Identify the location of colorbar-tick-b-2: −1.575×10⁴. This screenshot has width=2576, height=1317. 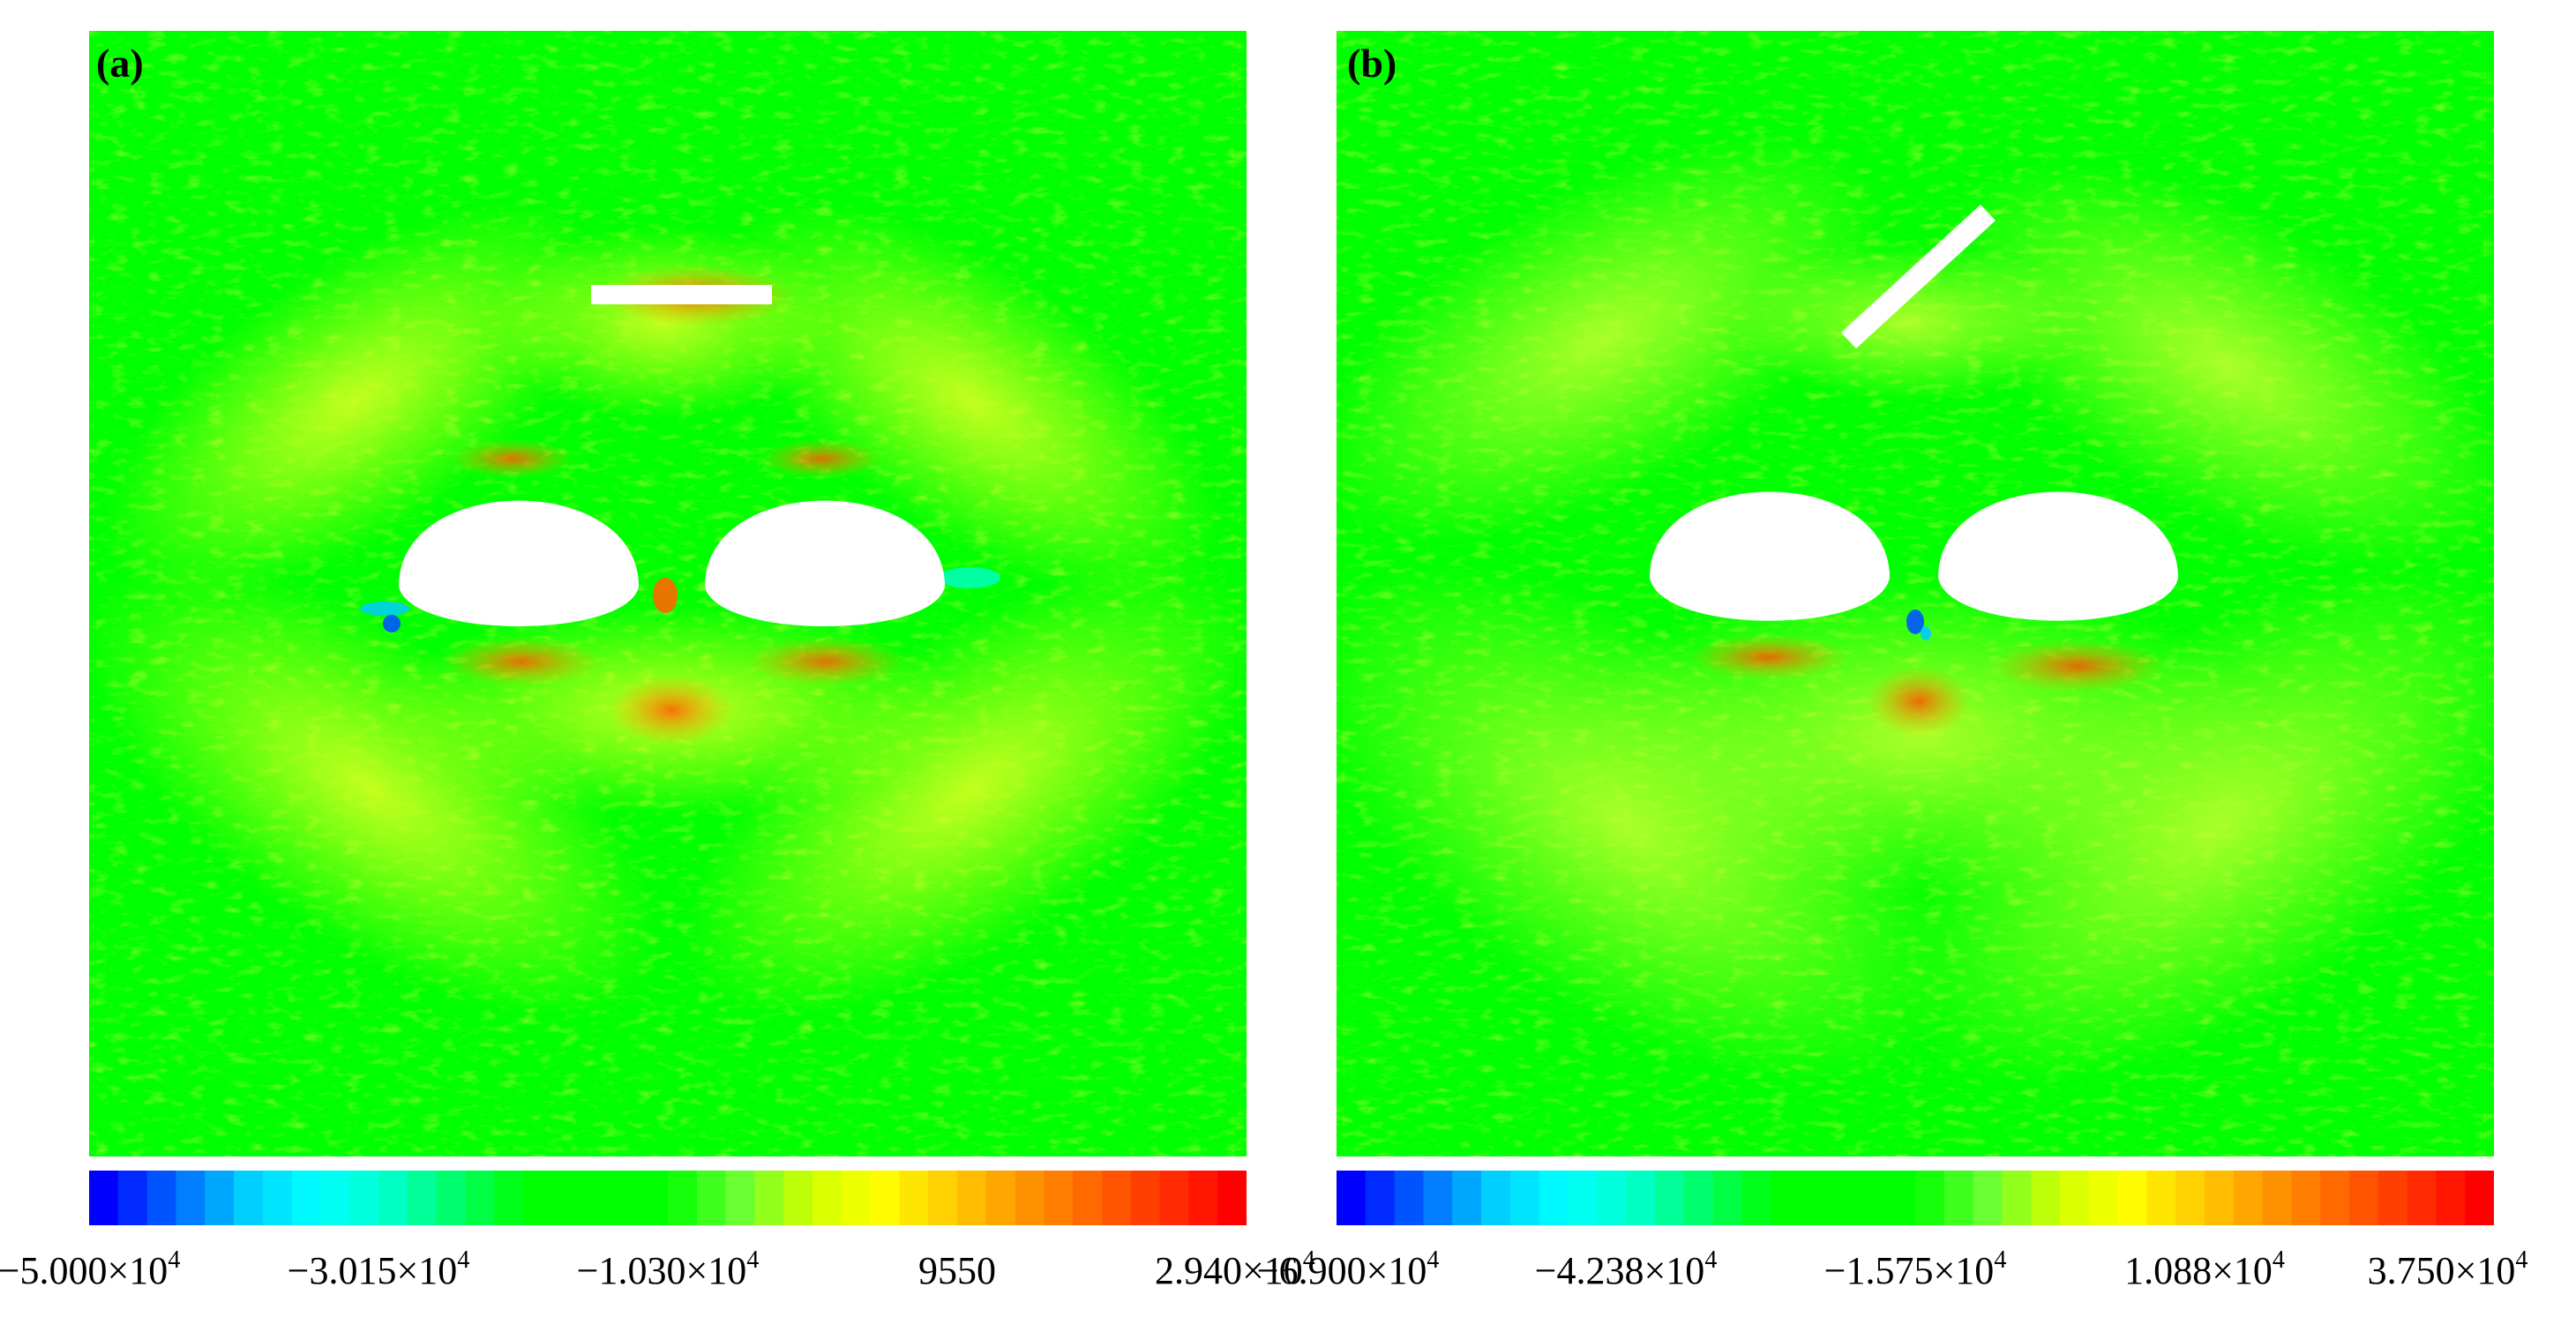
(1915, 1269).